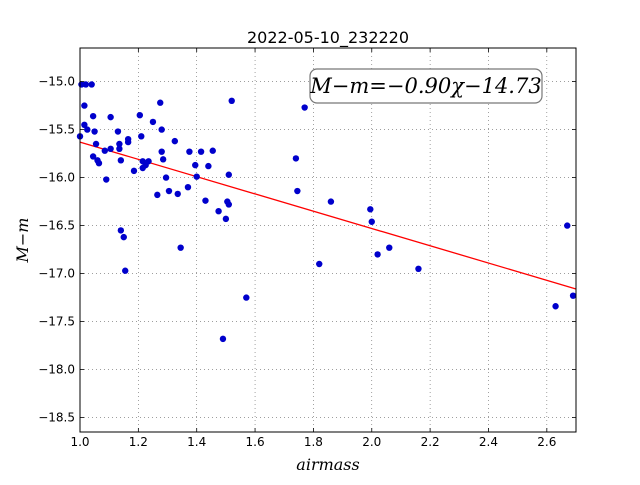  Describe the element at coordinates (313, 442) in the screenshot. I see `x-tick-label: 1.8` at that location.